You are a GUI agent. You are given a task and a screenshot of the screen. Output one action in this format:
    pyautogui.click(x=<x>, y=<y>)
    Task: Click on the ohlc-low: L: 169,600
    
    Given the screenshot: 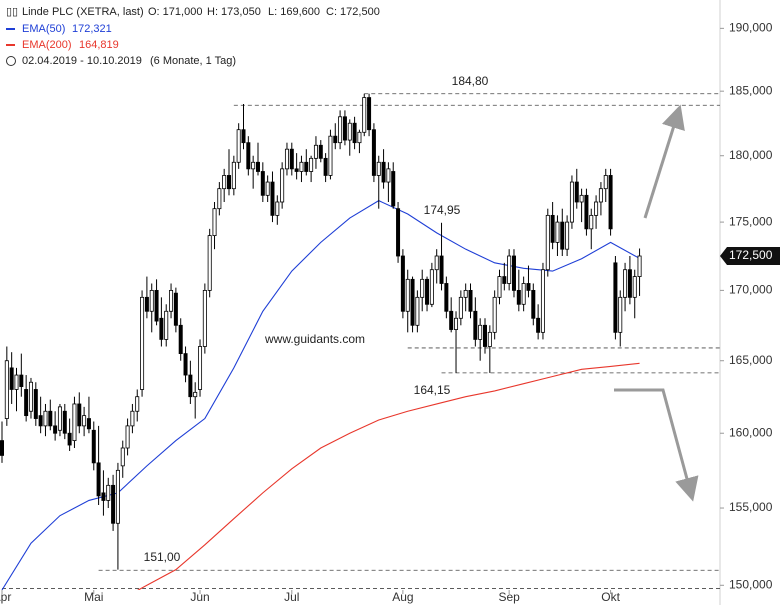 What is the action you would take?
    pyautogui.click(x=294, y=12)
    